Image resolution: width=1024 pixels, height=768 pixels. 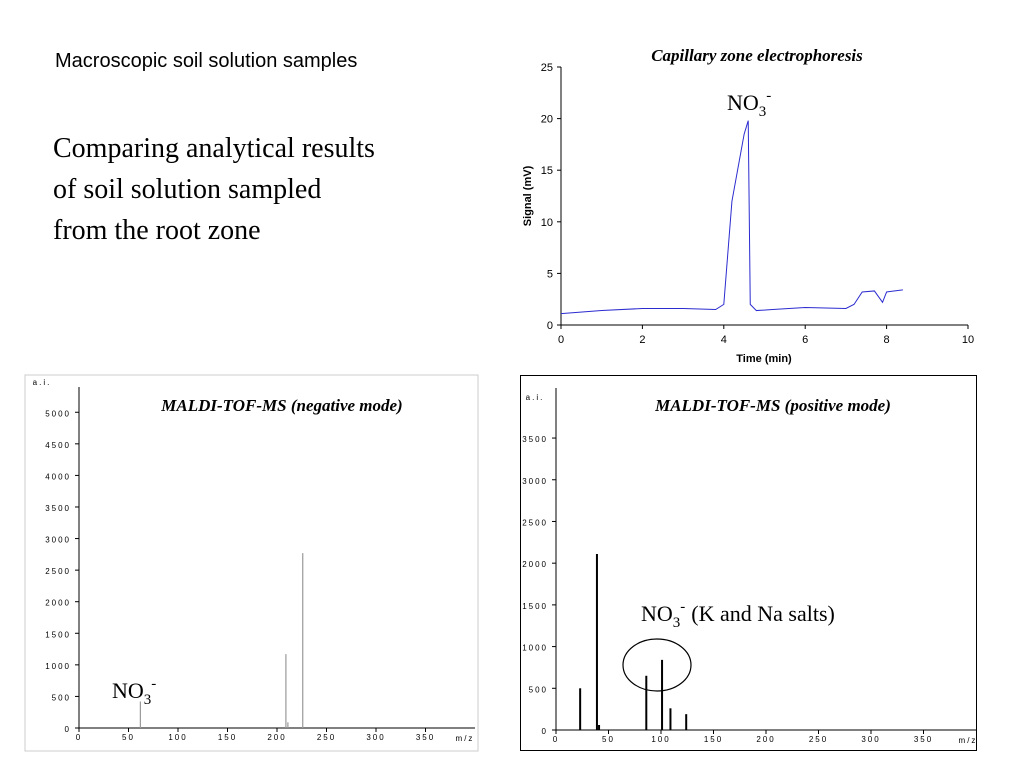 What do you see at coordinates (547, 223) in the screenshot?
I see `y-tick-label: 10` at bounding box center [547, 223].